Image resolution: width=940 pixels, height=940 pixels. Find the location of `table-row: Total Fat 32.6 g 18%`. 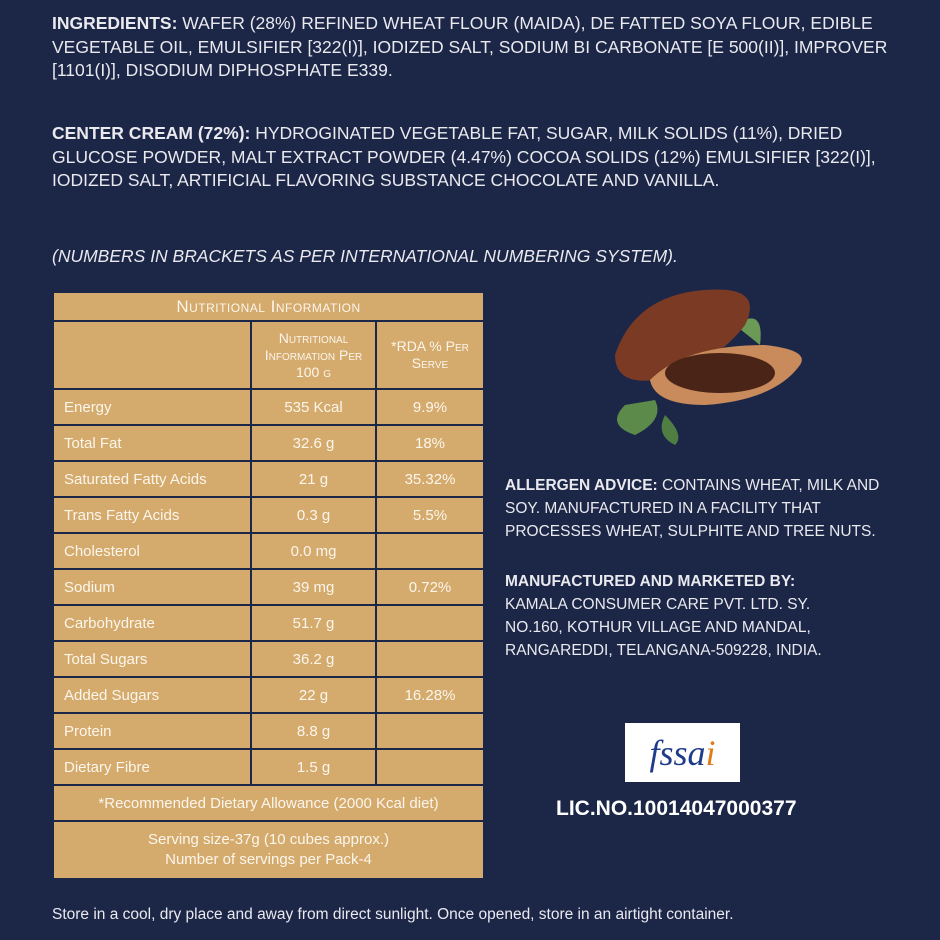

table-row: Total Fat 32.6 g 18% is located at coordinates (268, 443).